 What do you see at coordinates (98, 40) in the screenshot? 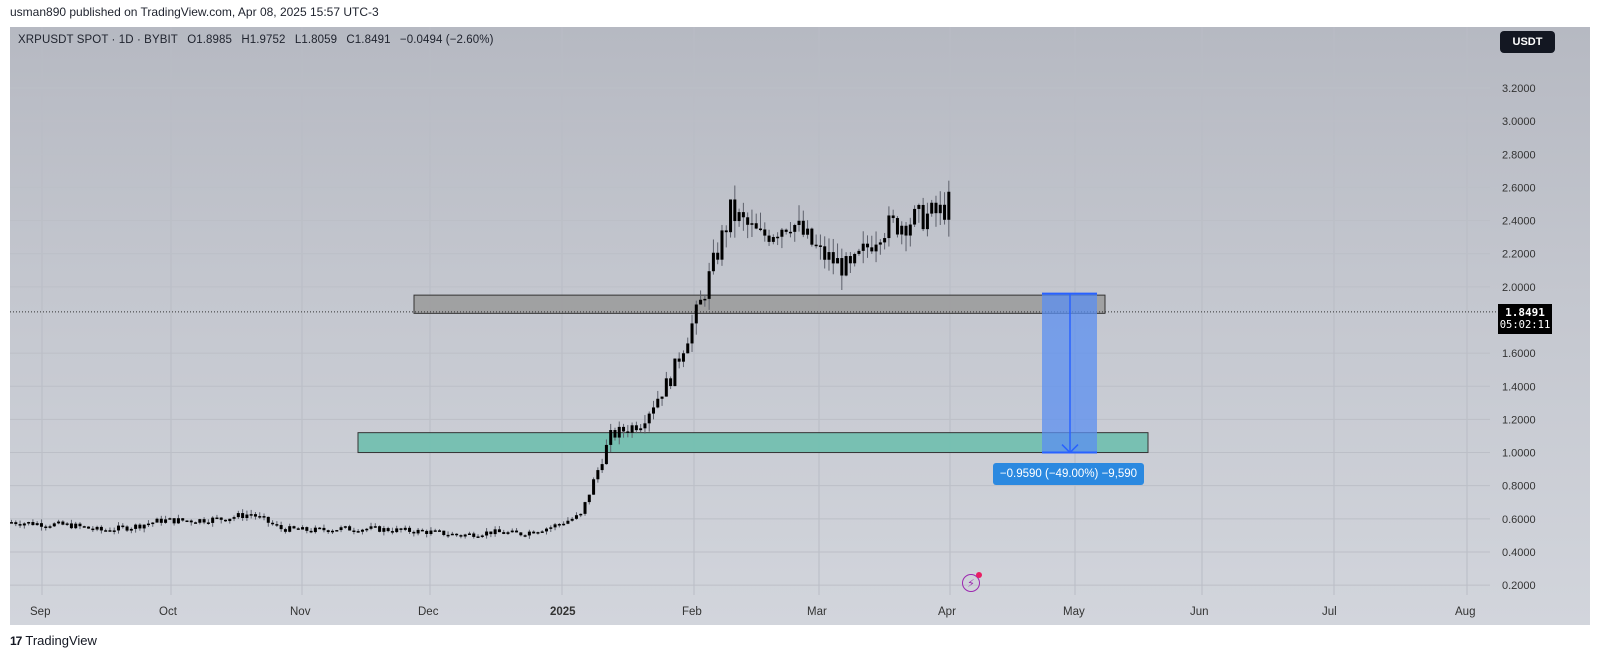
I see `symbol-name: XRPUSDT SPOT · 1D · BYBIT` at bounding box center [98, 40].